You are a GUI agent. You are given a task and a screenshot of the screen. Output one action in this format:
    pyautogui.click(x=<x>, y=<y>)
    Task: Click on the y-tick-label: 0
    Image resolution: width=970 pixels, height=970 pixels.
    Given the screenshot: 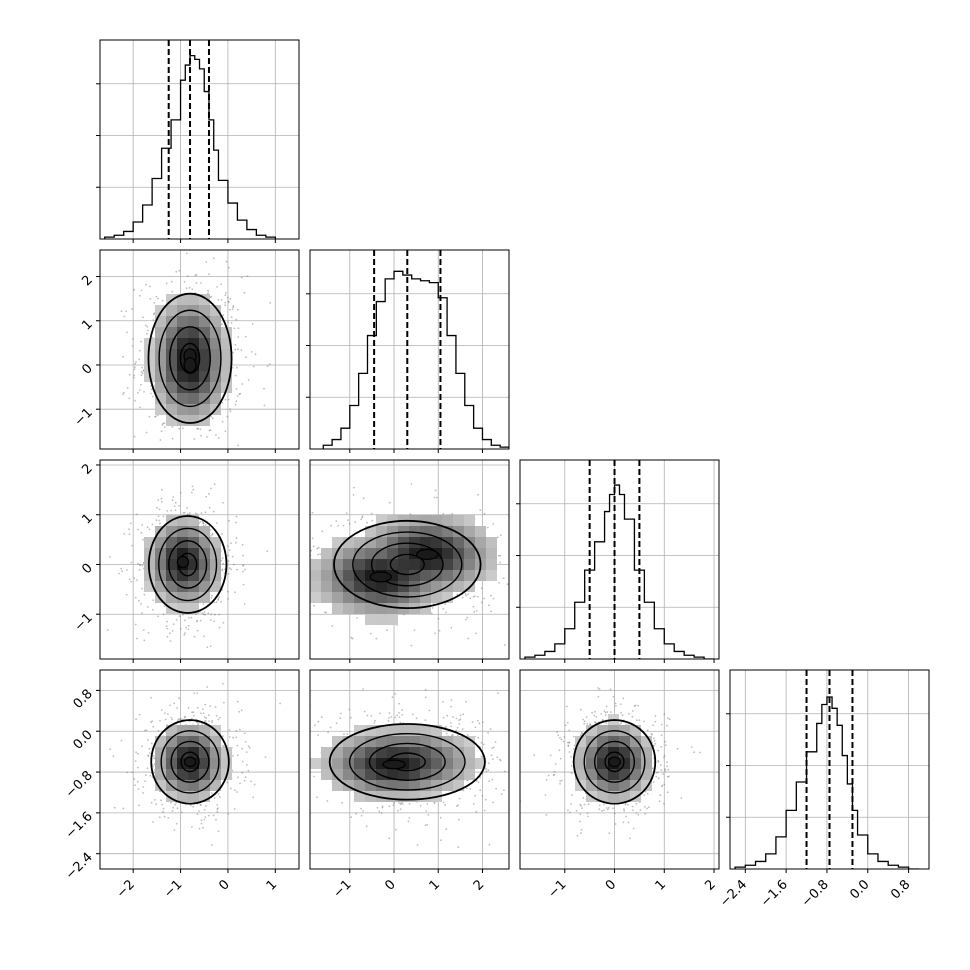 What is the action you would take?
    pyautogui.click(x=87, y=369)
    